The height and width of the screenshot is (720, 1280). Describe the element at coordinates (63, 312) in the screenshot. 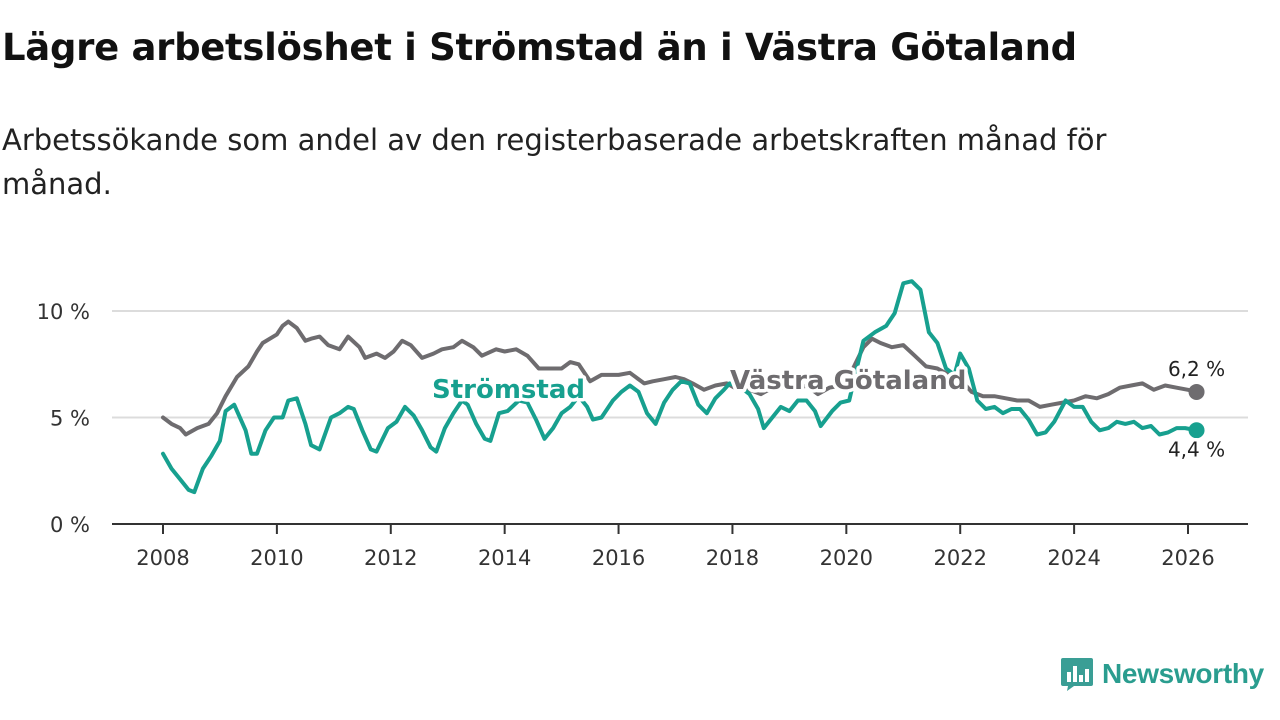

I see `y-tick-label: 10 %` at that location.